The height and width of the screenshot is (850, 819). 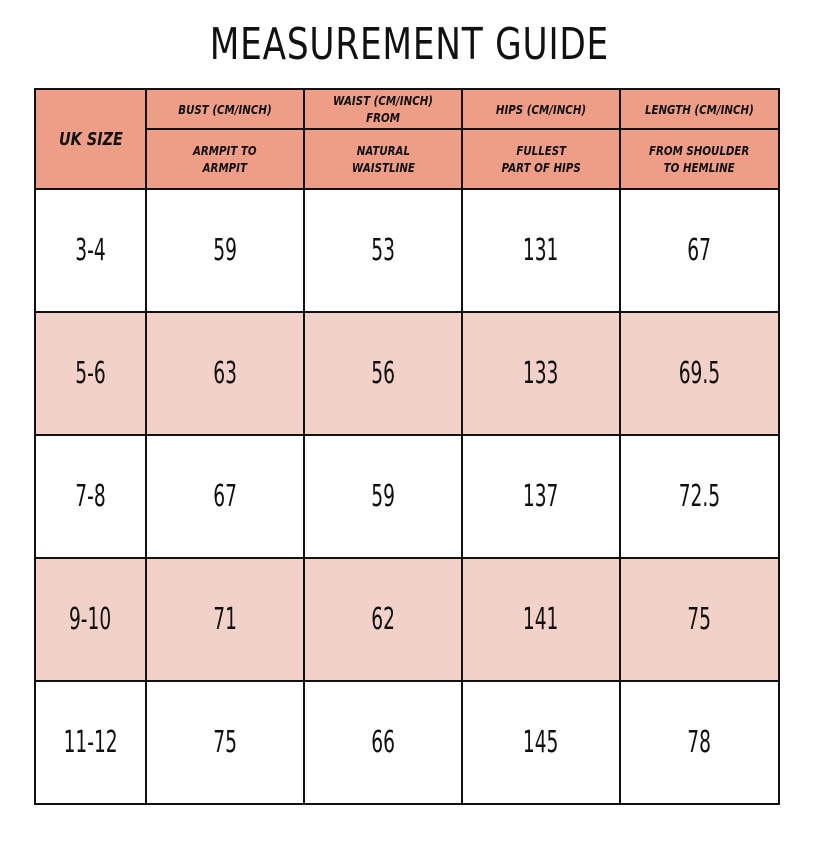 I want to click on bust-cell: 67, so click(x=225, y=496).